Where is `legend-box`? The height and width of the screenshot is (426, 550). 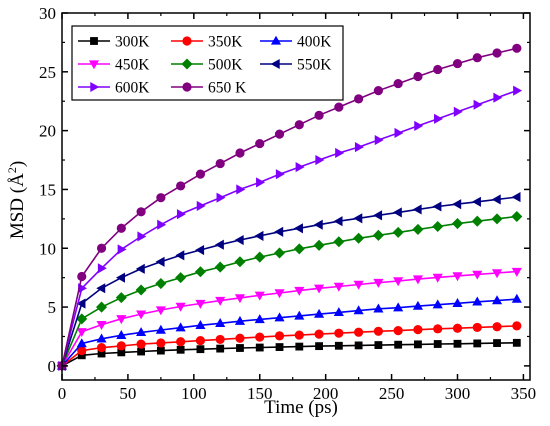 legend-box is located at coordinates (207, 63).